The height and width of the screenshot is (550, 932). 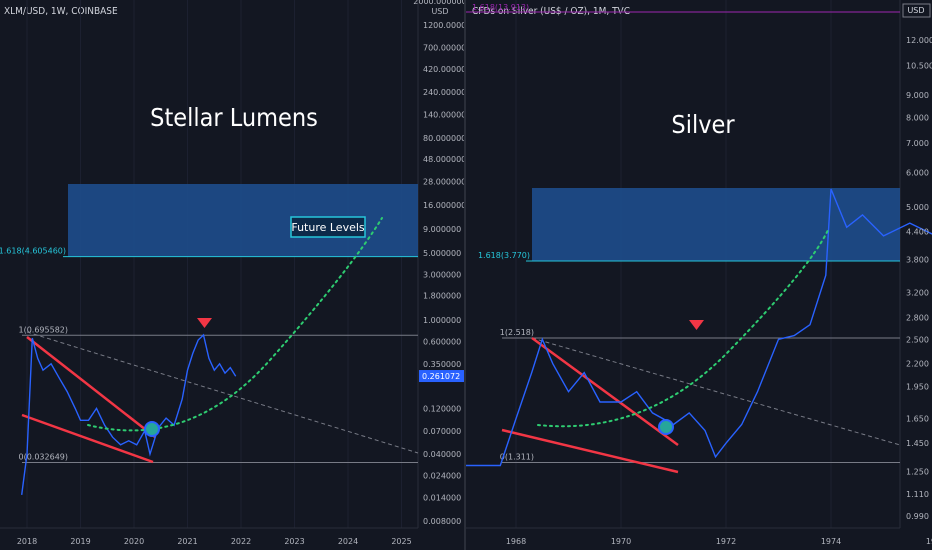 I want to click on price-tick-label: 0.070000, so click(x=442, y=431).